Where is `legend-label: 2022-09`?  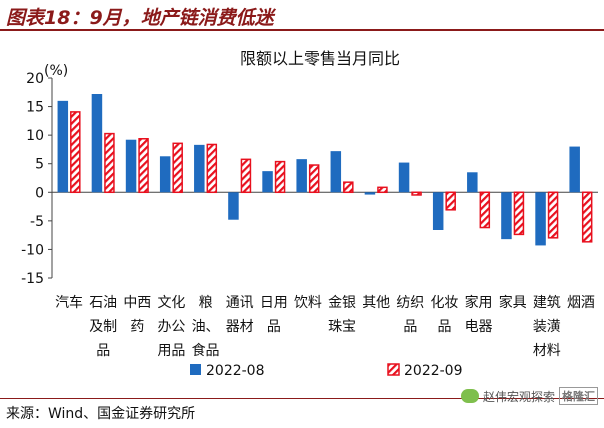
legend-label: 2022-09 is located at coordinates (433, 371).